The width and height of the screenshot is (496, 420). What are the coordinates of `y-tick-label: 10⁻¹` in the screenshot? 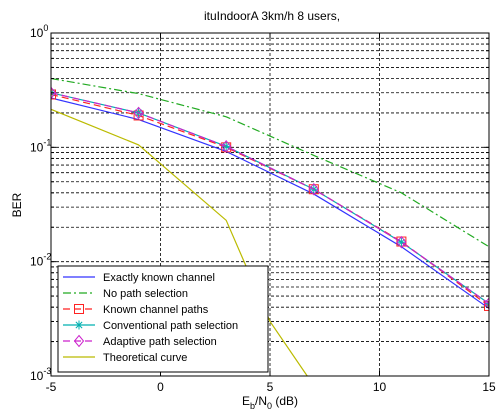 It's located at (40, 145).